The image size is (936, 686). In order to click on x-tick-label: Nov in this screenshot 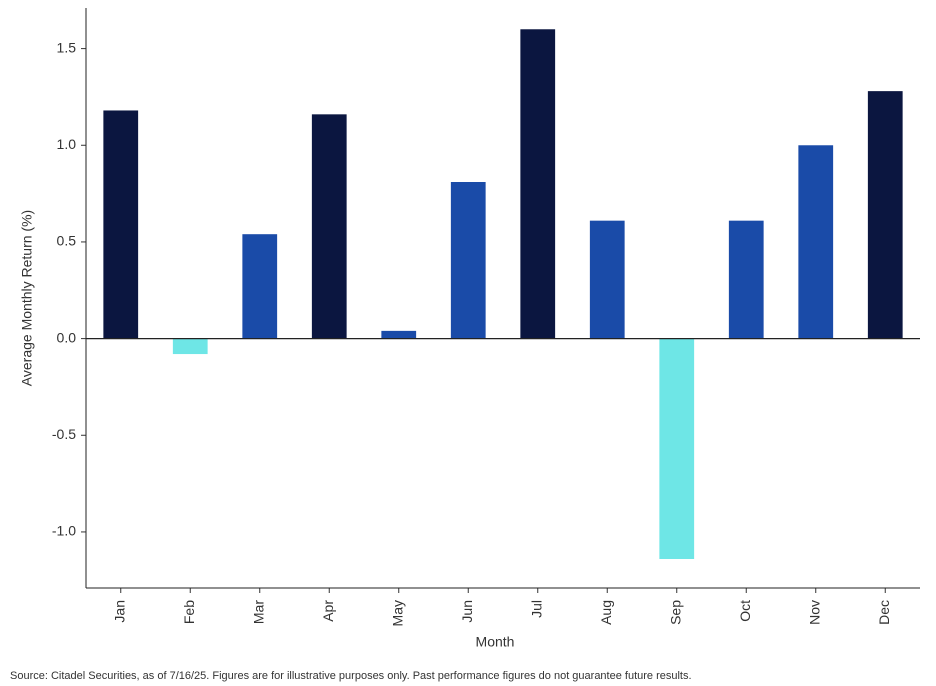, I will do `click(814, 612)`.